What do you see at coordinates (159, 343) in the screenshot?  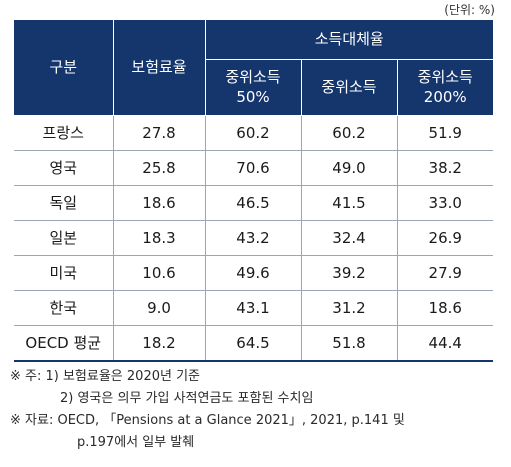 I see `row-value: 18.2` at bounding box center [159, 343].